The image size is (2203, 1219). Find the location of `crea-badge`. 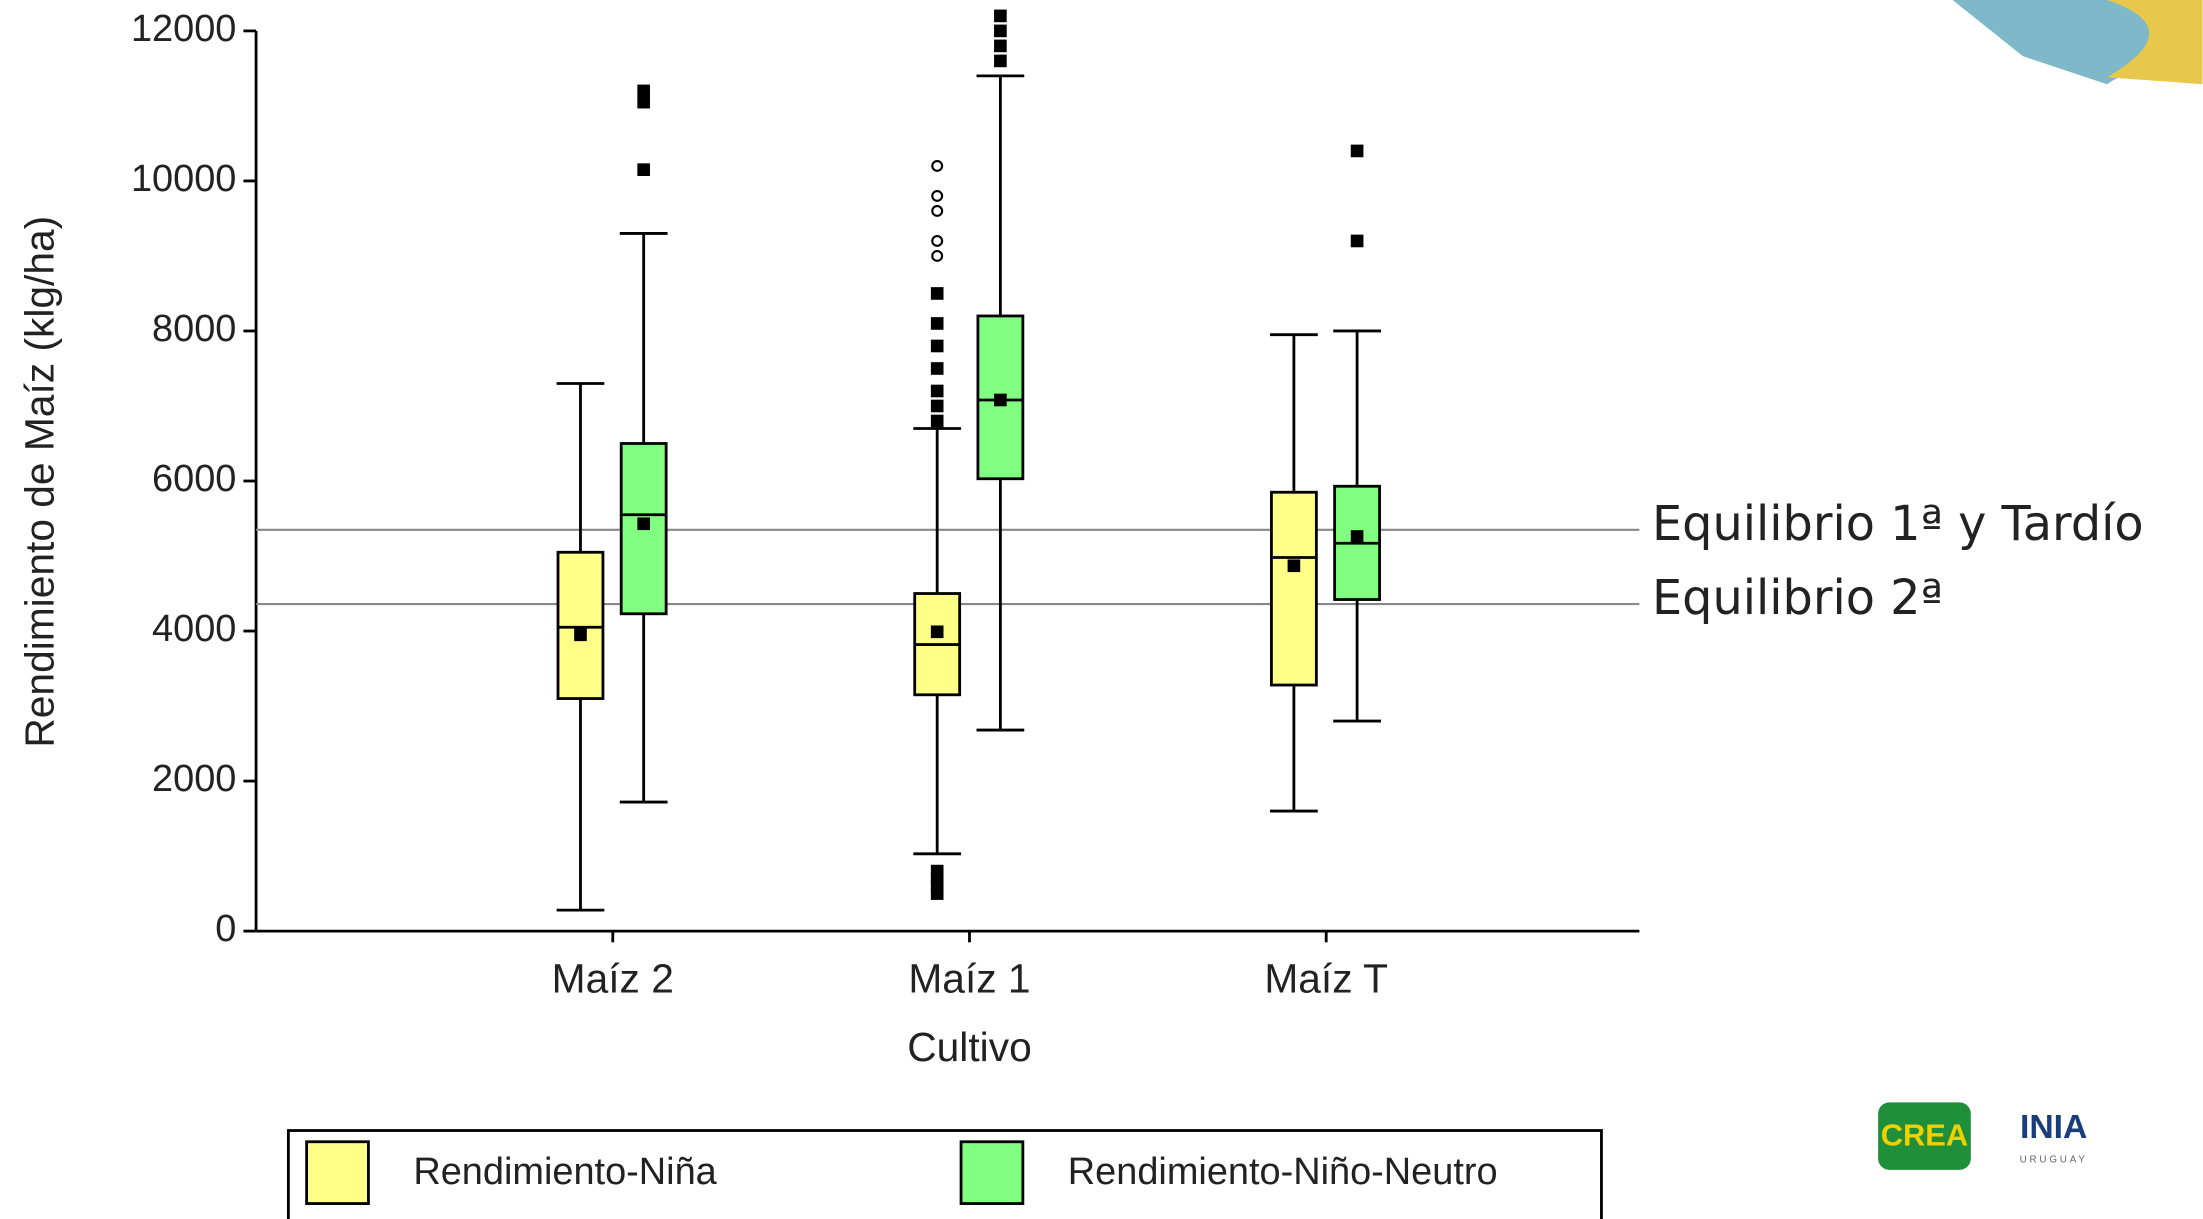

crea-badge is located at coordinates (1924, 1136).